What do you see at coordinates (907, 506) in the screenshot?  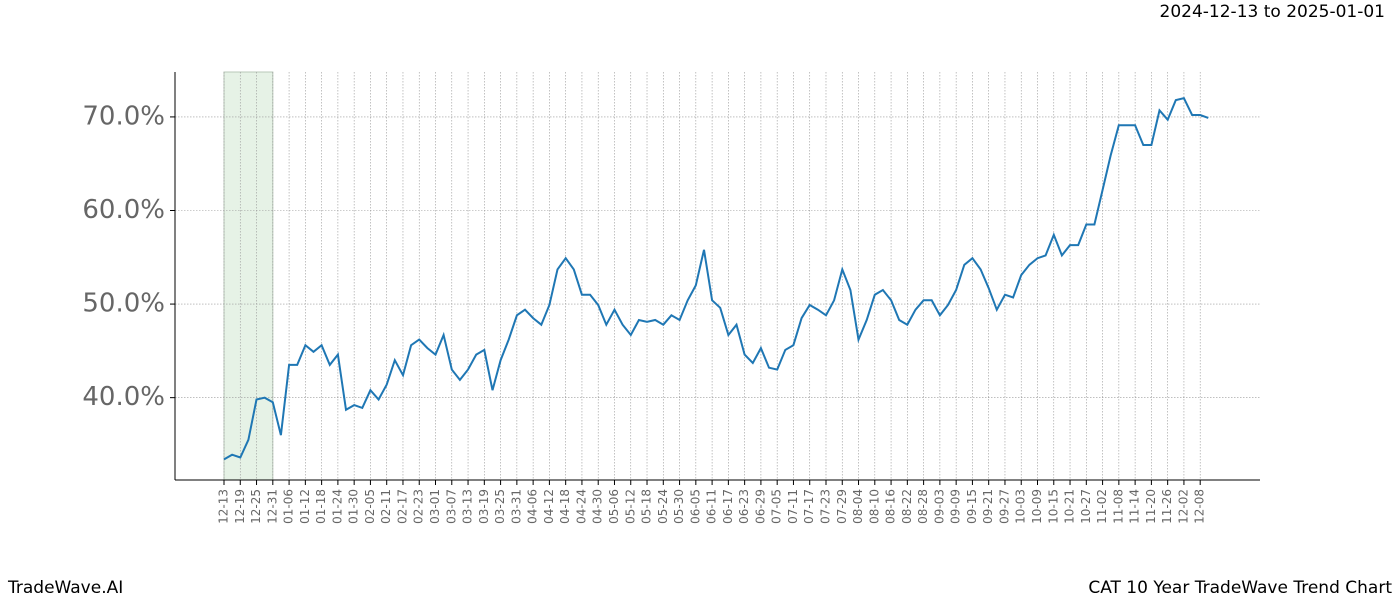 I see `x-tick-label: 08-22` at bounding box center [907, 506].